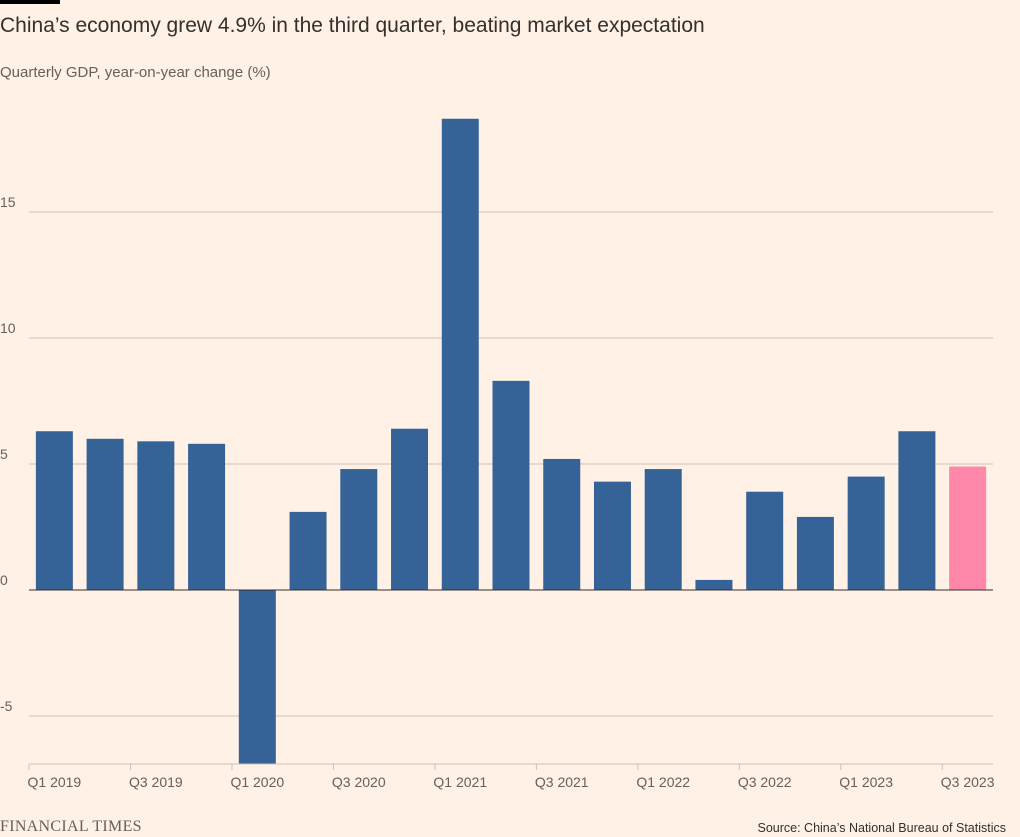  What do you see at coordinates (4, 580) in the screenshot?
I see `y-tick-label: 0` at bounding box center [4, 580].